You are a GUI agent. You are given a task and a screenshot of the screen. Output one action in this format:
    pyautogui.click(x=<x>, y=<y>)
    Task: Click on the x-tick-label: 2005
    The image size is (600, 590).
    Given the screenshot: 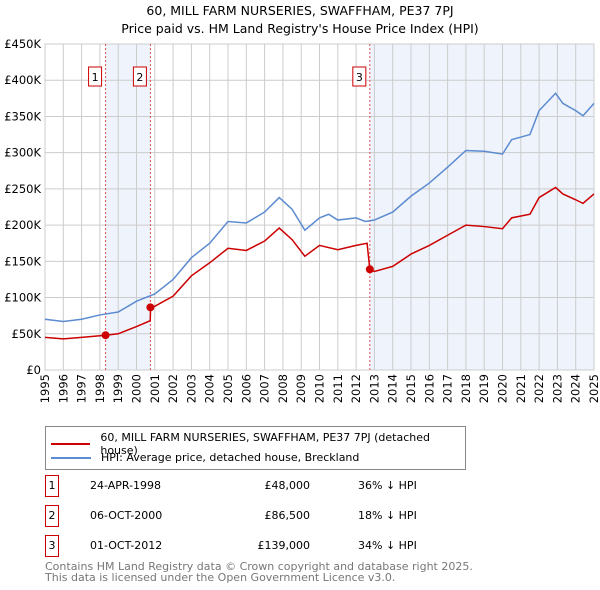 What is the action you would take?
    pyautogui.click(x=228, y=388)
    